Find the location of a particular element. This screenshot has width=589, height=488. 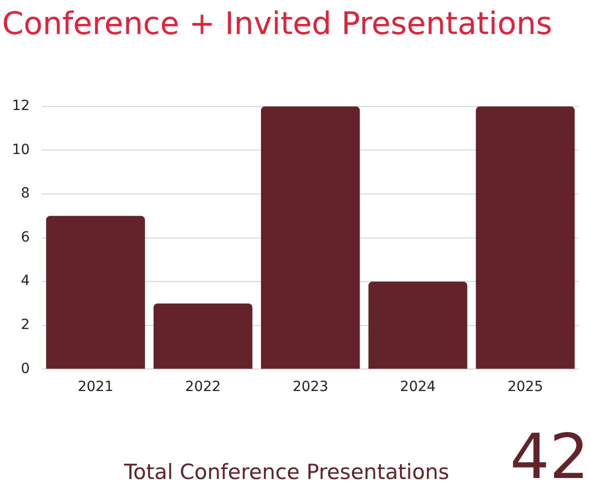

x-tick-label: 2022 is located at coordinates (203, 387).